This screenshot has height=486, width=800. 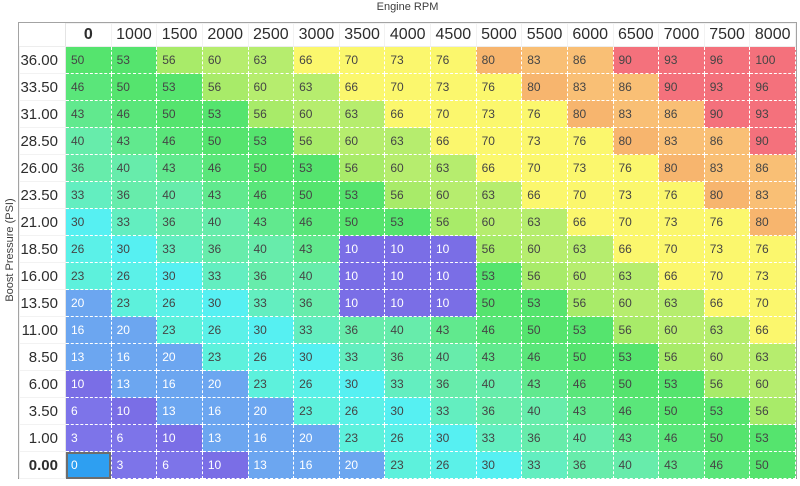 What do you see at coordinates (681, 60) in the screenshot?
I see `map-cell: 93` at bounding box center [681, 60].